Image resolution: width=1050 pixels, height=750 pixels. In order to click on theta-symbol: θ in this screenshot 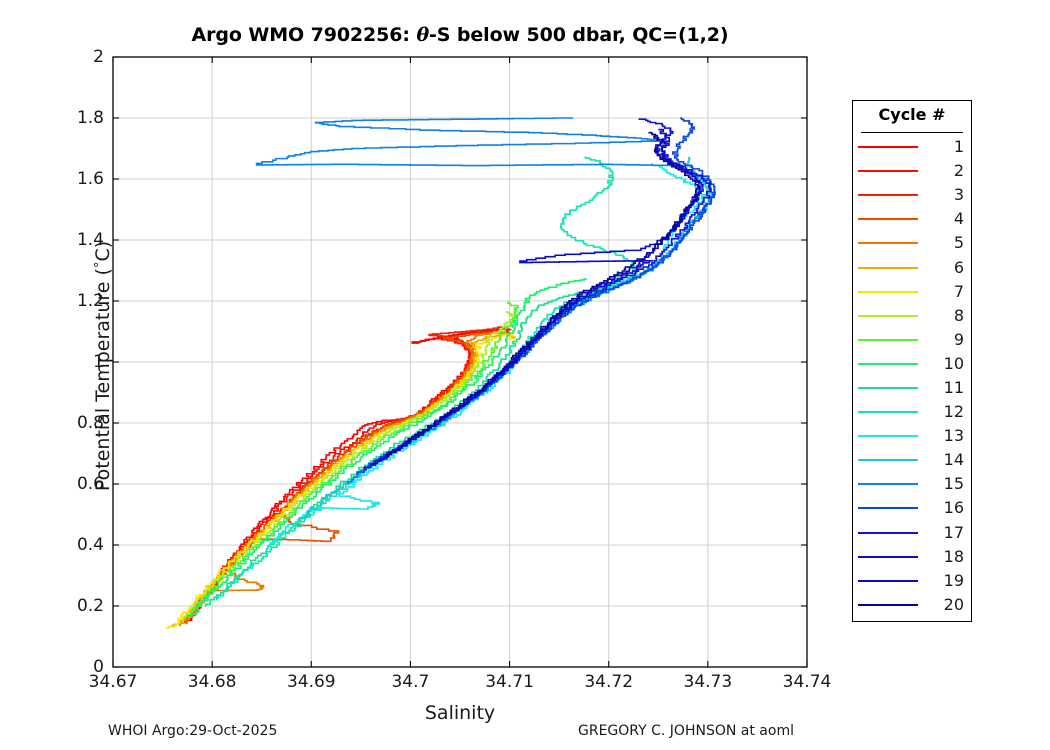, I will do `click(423, 35)`.